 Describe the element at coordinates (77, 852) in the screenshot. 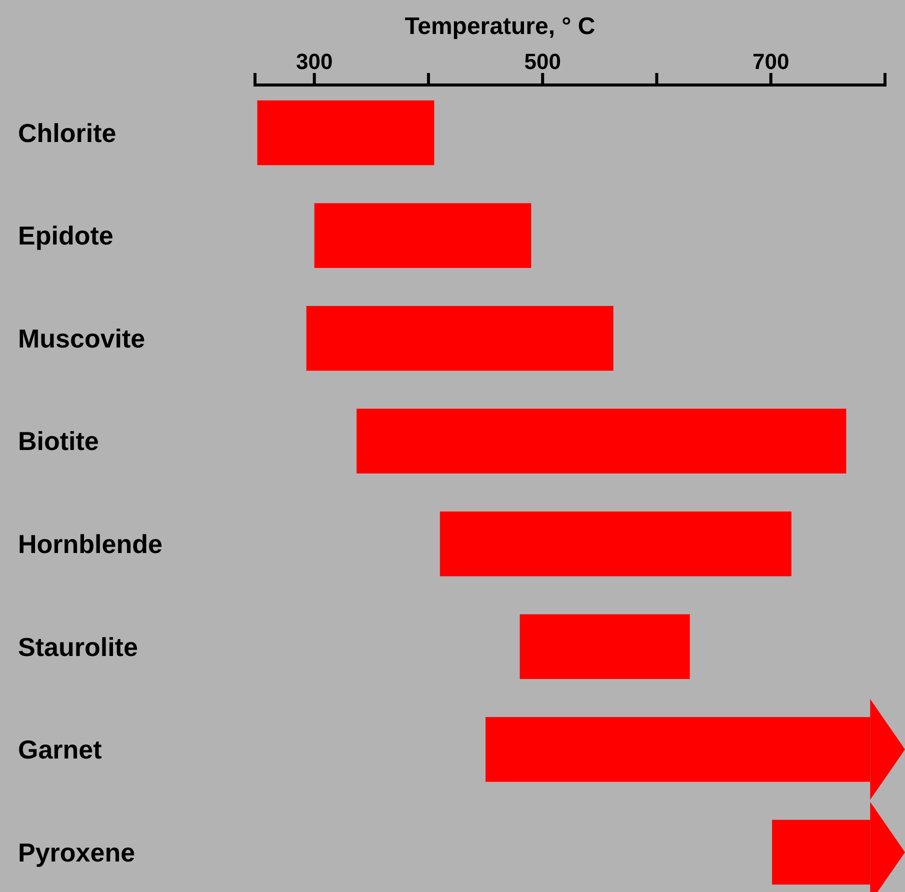

I see `y-tick-label: Pyroxene` at that location.